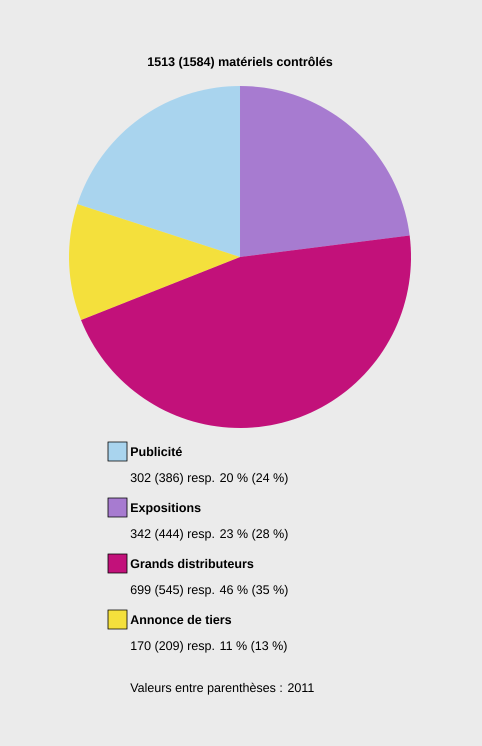 The image size is (482, 746). I want to click on legend-label: Publicité, so click(156, 451).